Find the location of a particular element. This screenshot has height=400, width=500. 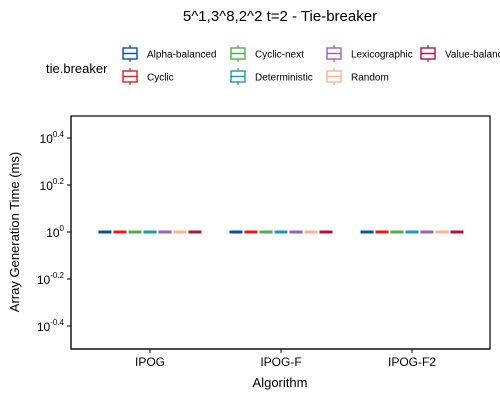

legend-item: Random is located at coordinates (357, 76).